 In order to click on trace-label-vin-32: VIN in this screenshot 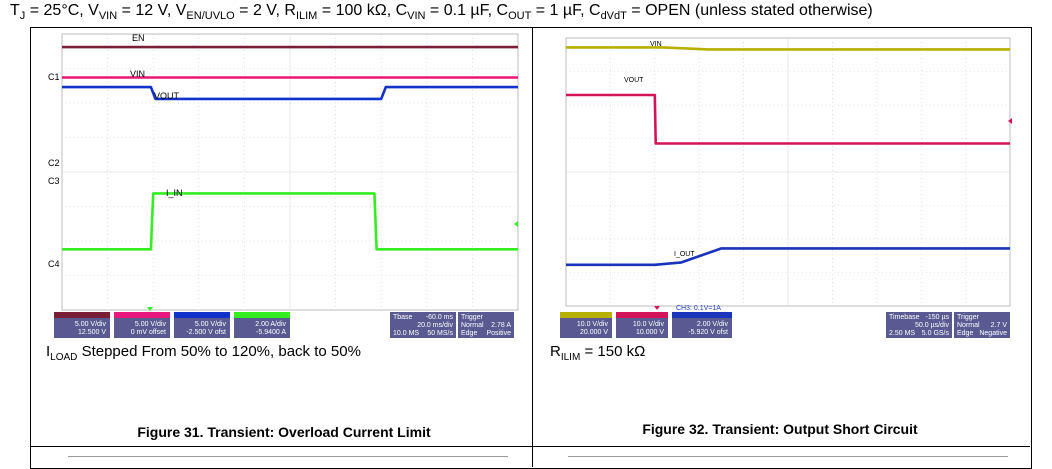, I will do `click(656, 44)`.